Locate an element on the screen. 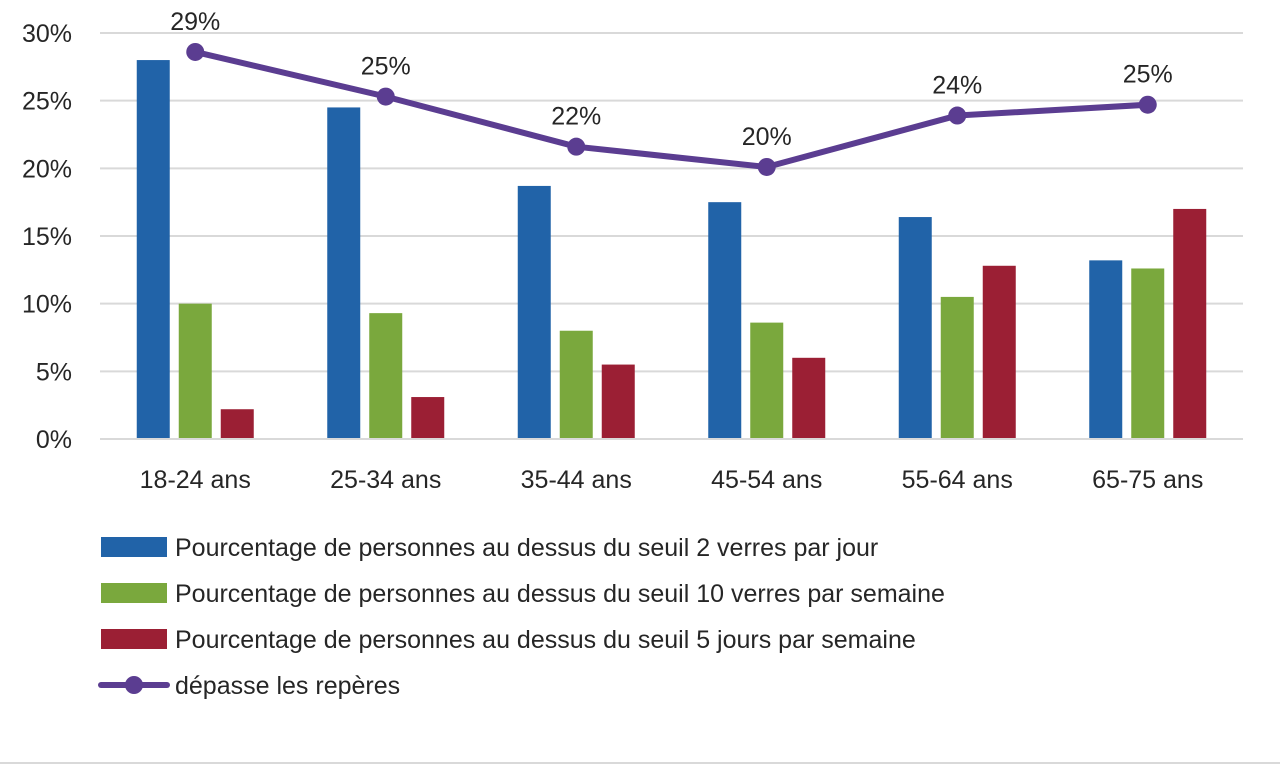 The width and height of the screenshot is (1280, 766). x-tick-label: 45-54 ans is located at coordinates (766, 480).